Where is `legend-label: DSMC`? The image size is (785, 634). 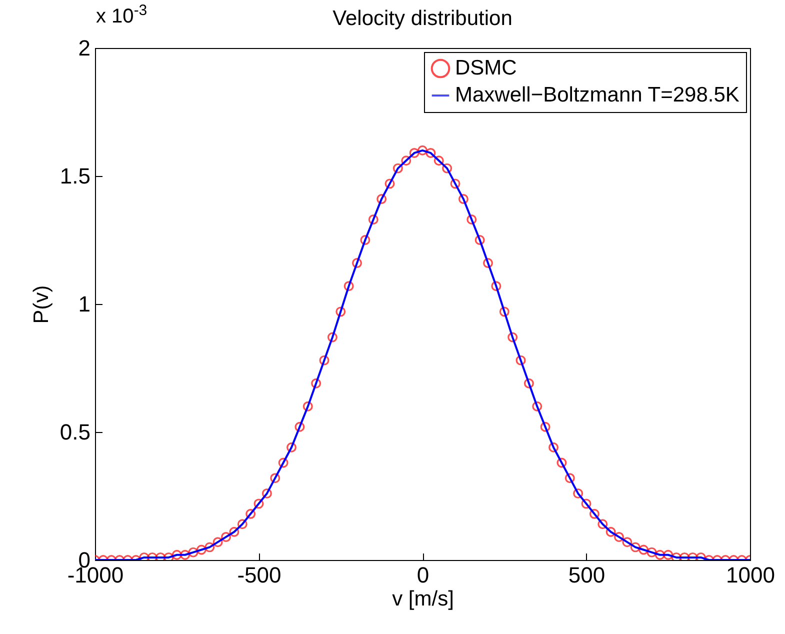 legend-label: DSMC is located at coordinates (486, 68).